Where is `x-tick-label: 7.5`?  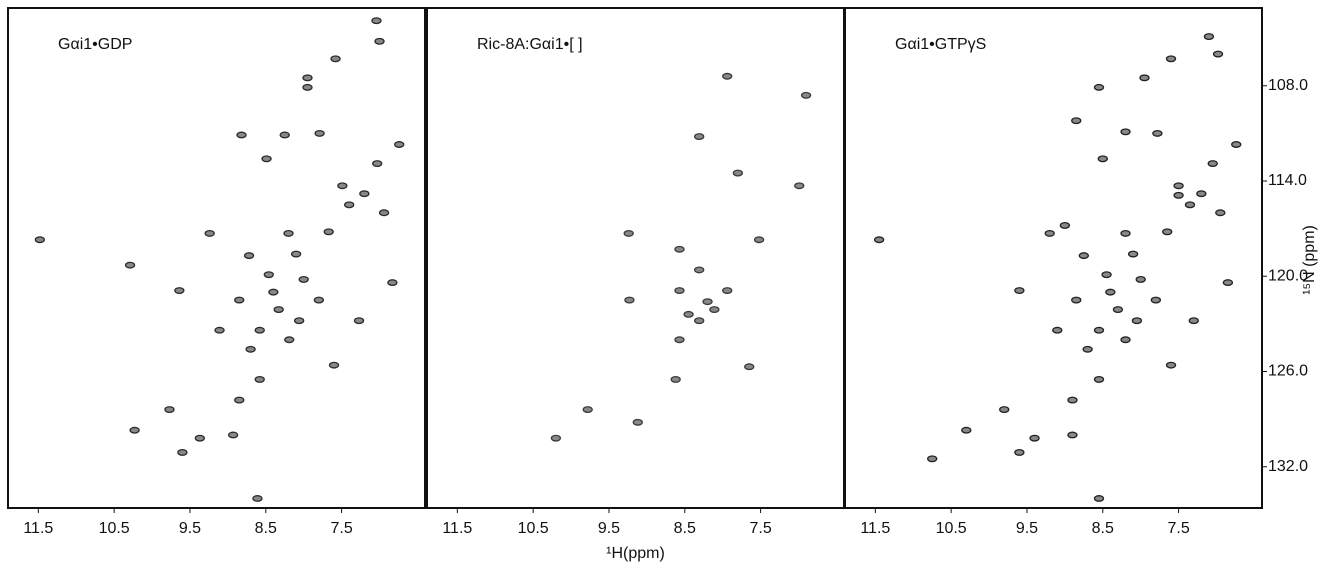
x-tick-label: 7.5 is located at coordinates (1178, 528).